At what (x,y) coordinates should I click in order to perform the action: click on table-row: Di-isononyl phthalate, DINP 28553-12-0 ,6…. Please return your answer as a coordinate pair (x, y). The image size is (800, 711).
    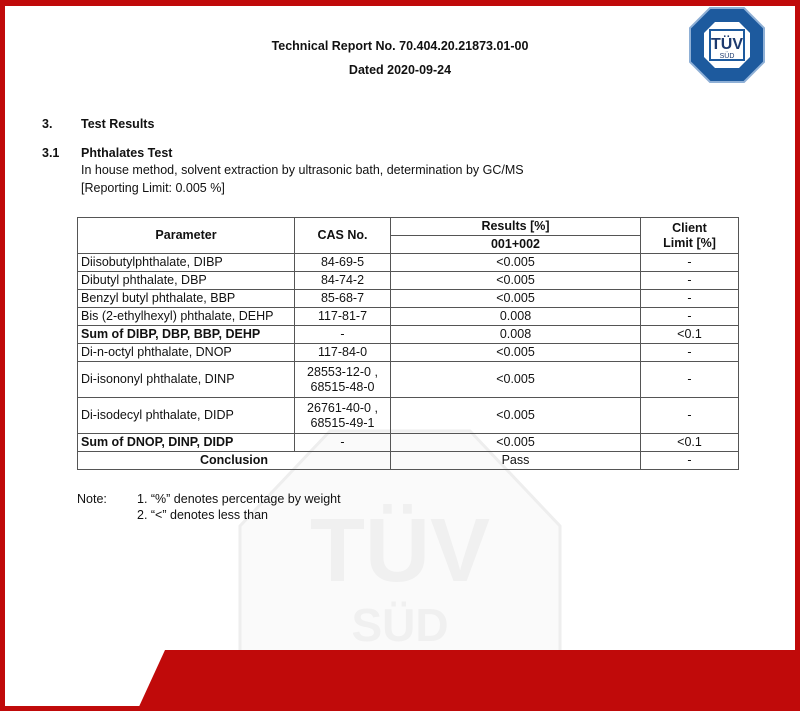
    Looking at the image, I should click on (408, 379).